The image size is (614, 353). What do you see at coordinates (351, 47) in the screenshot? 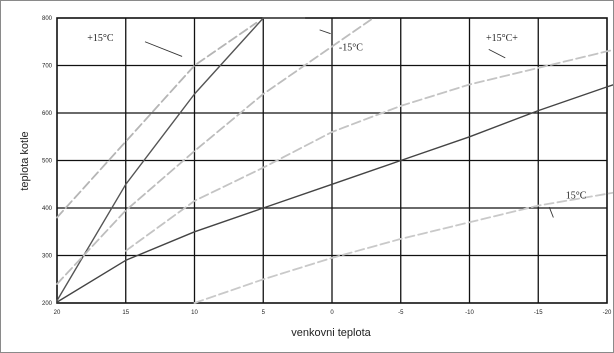
I see `annotation-label: -15°C` at bounding box center [351, 47].